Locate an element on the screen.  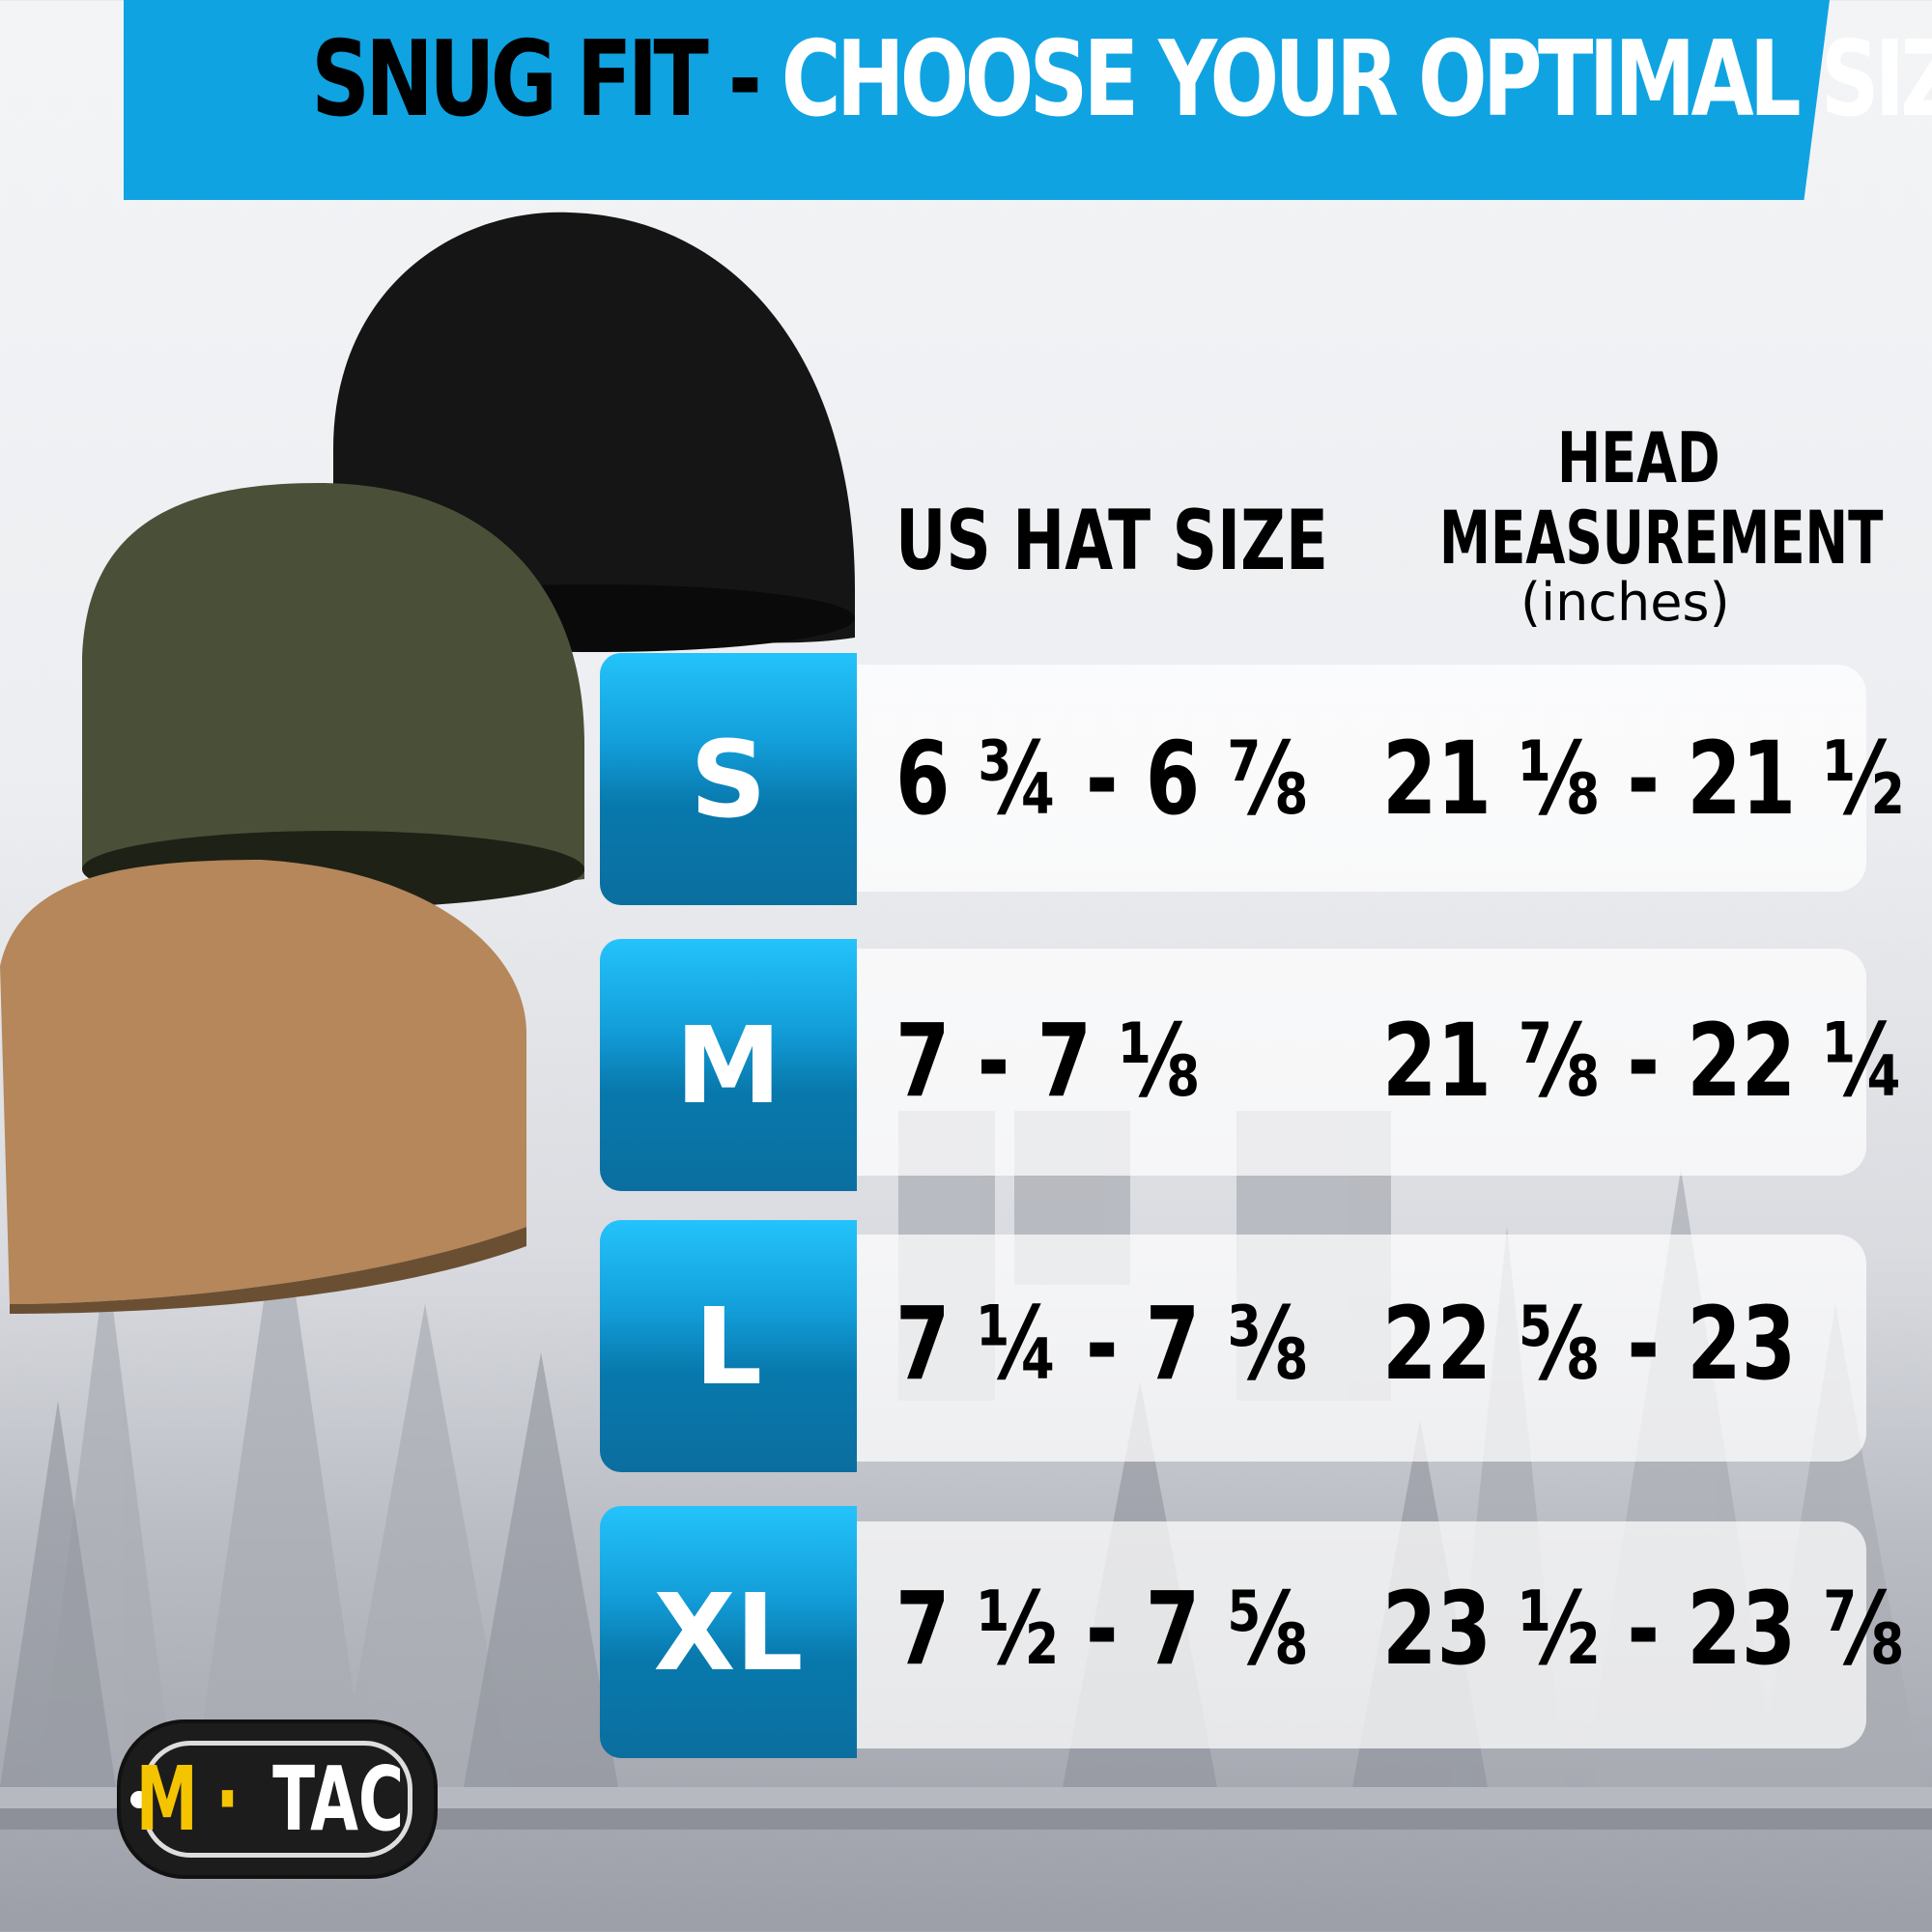
size-label-s: S is located at coordinates (728, 779).